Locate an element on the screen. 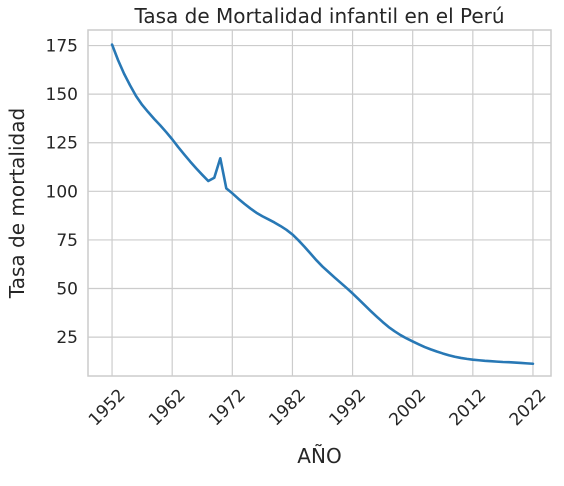 The height and width of the screenshot is (486, 564). y-tick-label: 150 is located at coordinates (62, 95).